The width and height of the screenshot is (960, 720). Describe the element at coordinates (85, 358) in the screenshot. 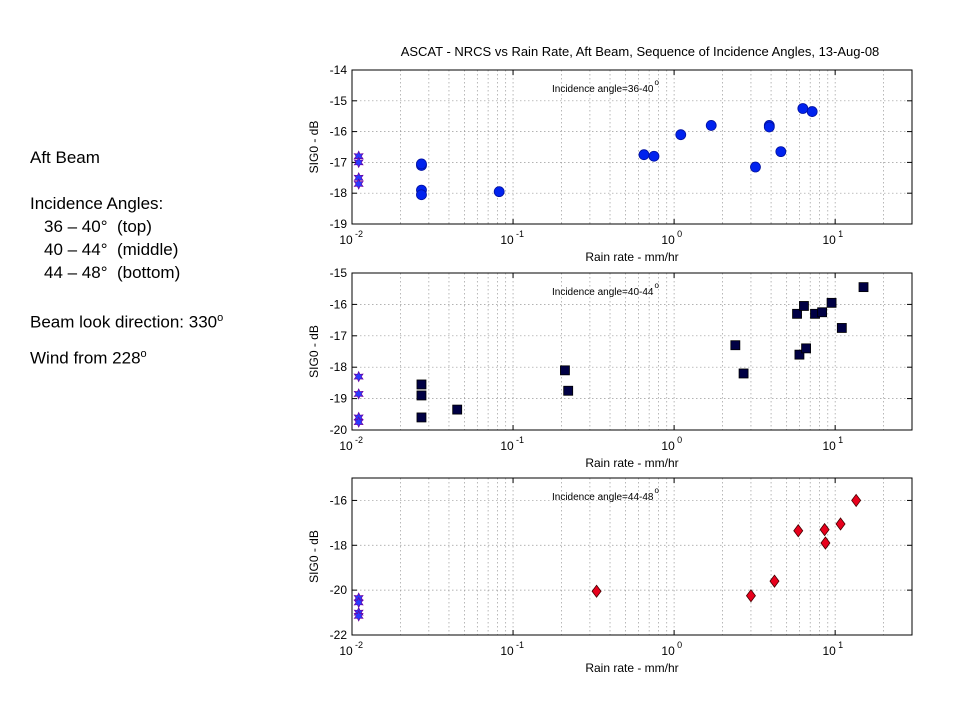

I see `wind-direction-text: Wind from 228` at that location.